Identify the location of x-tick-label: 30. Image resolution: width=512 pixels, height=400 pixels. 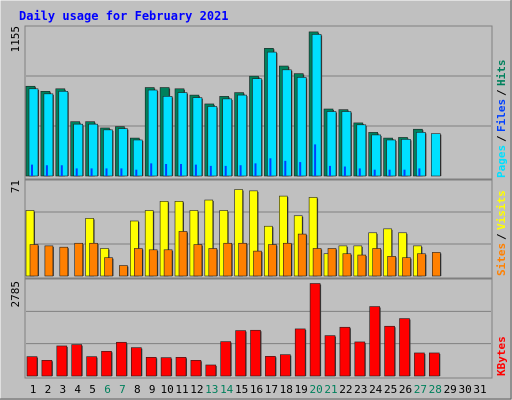
(464, 389).